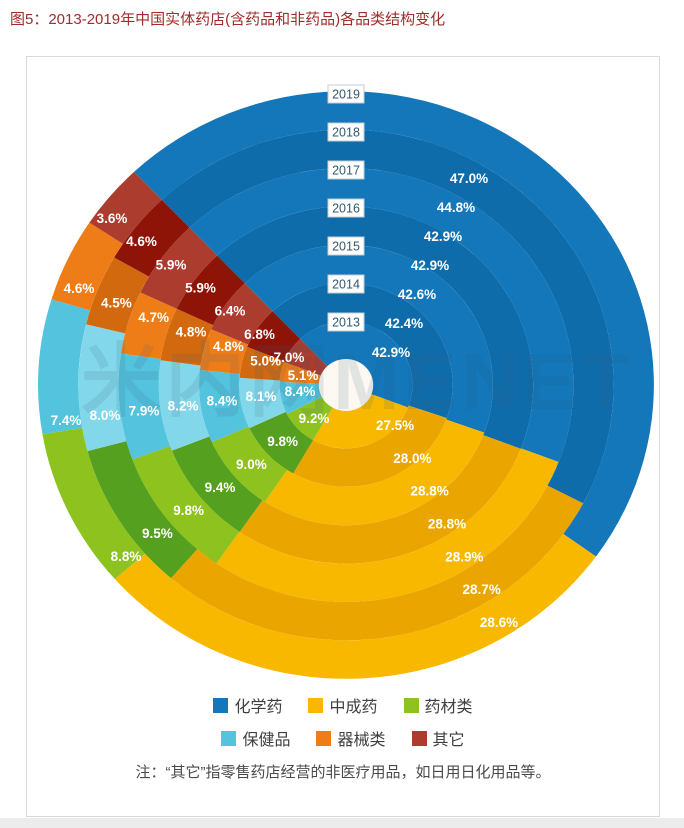 This screenshot has width=684, height=828. Describe the element at coordinates (261, 396) in the screenshot. I see `percent-label: 8.1%` at that location.